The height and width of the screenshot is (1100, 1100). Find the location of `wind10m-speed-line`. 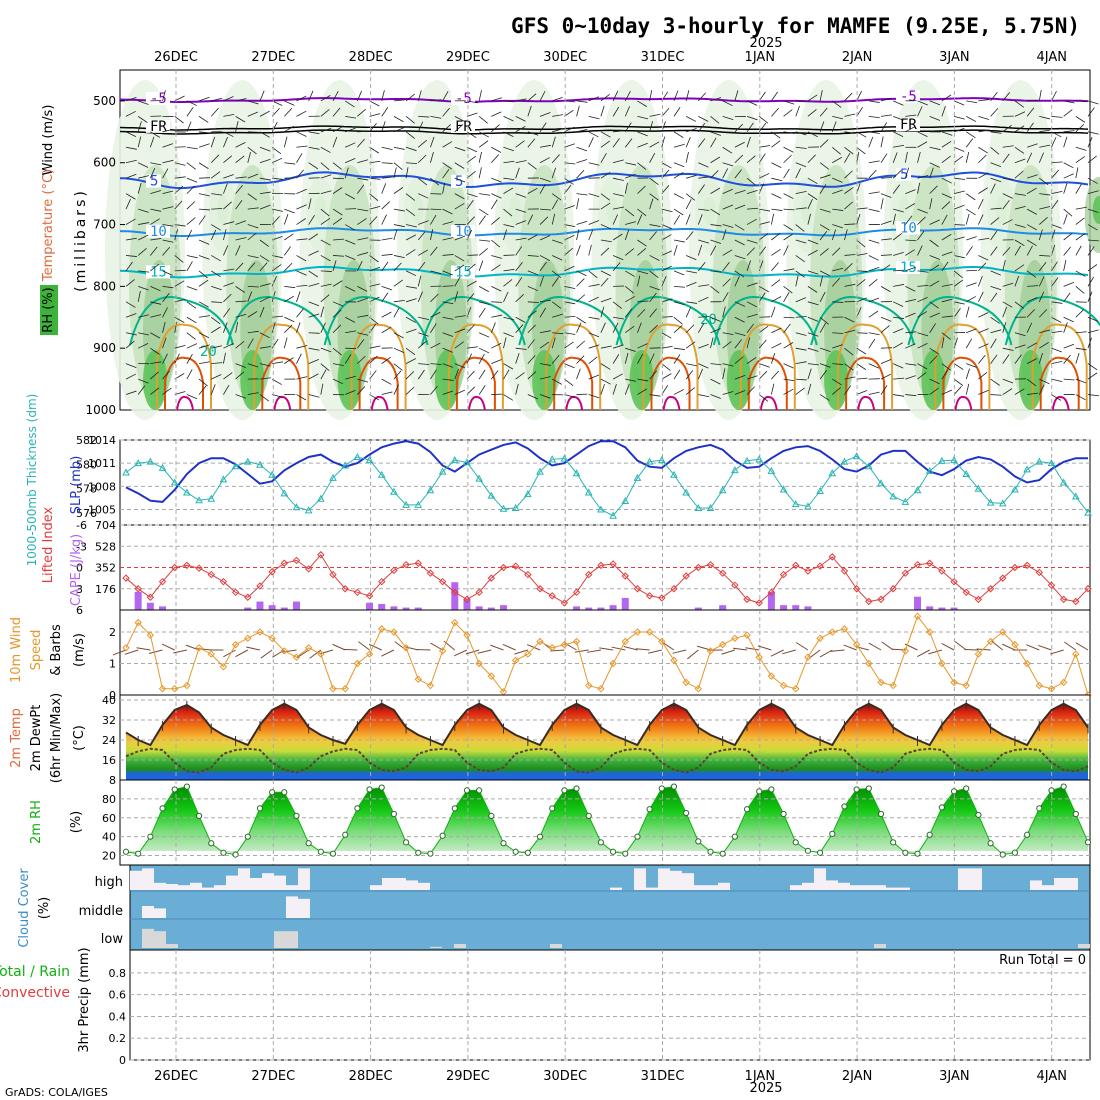

wind10m-speed-line is located at coordinates (607, 655).